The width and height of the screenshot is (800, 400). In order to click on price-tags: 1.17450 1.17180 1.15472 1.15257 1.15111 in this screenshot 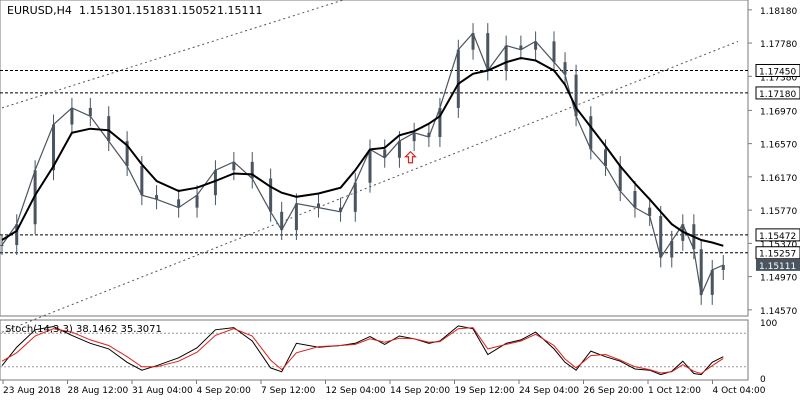, I will do `click(777, 167)`.